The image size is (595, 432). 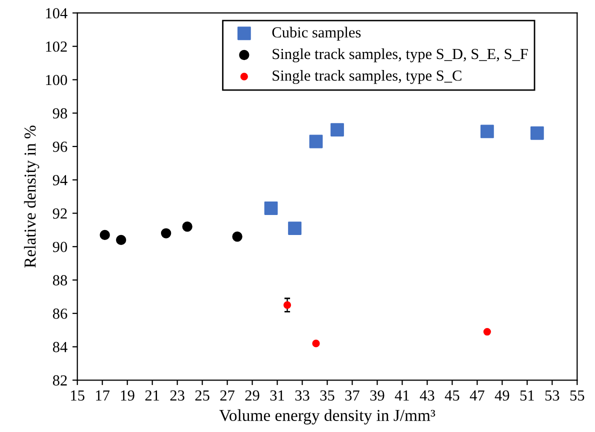 I want to click on y-tick-label: 94, so click(x=60, y=180).